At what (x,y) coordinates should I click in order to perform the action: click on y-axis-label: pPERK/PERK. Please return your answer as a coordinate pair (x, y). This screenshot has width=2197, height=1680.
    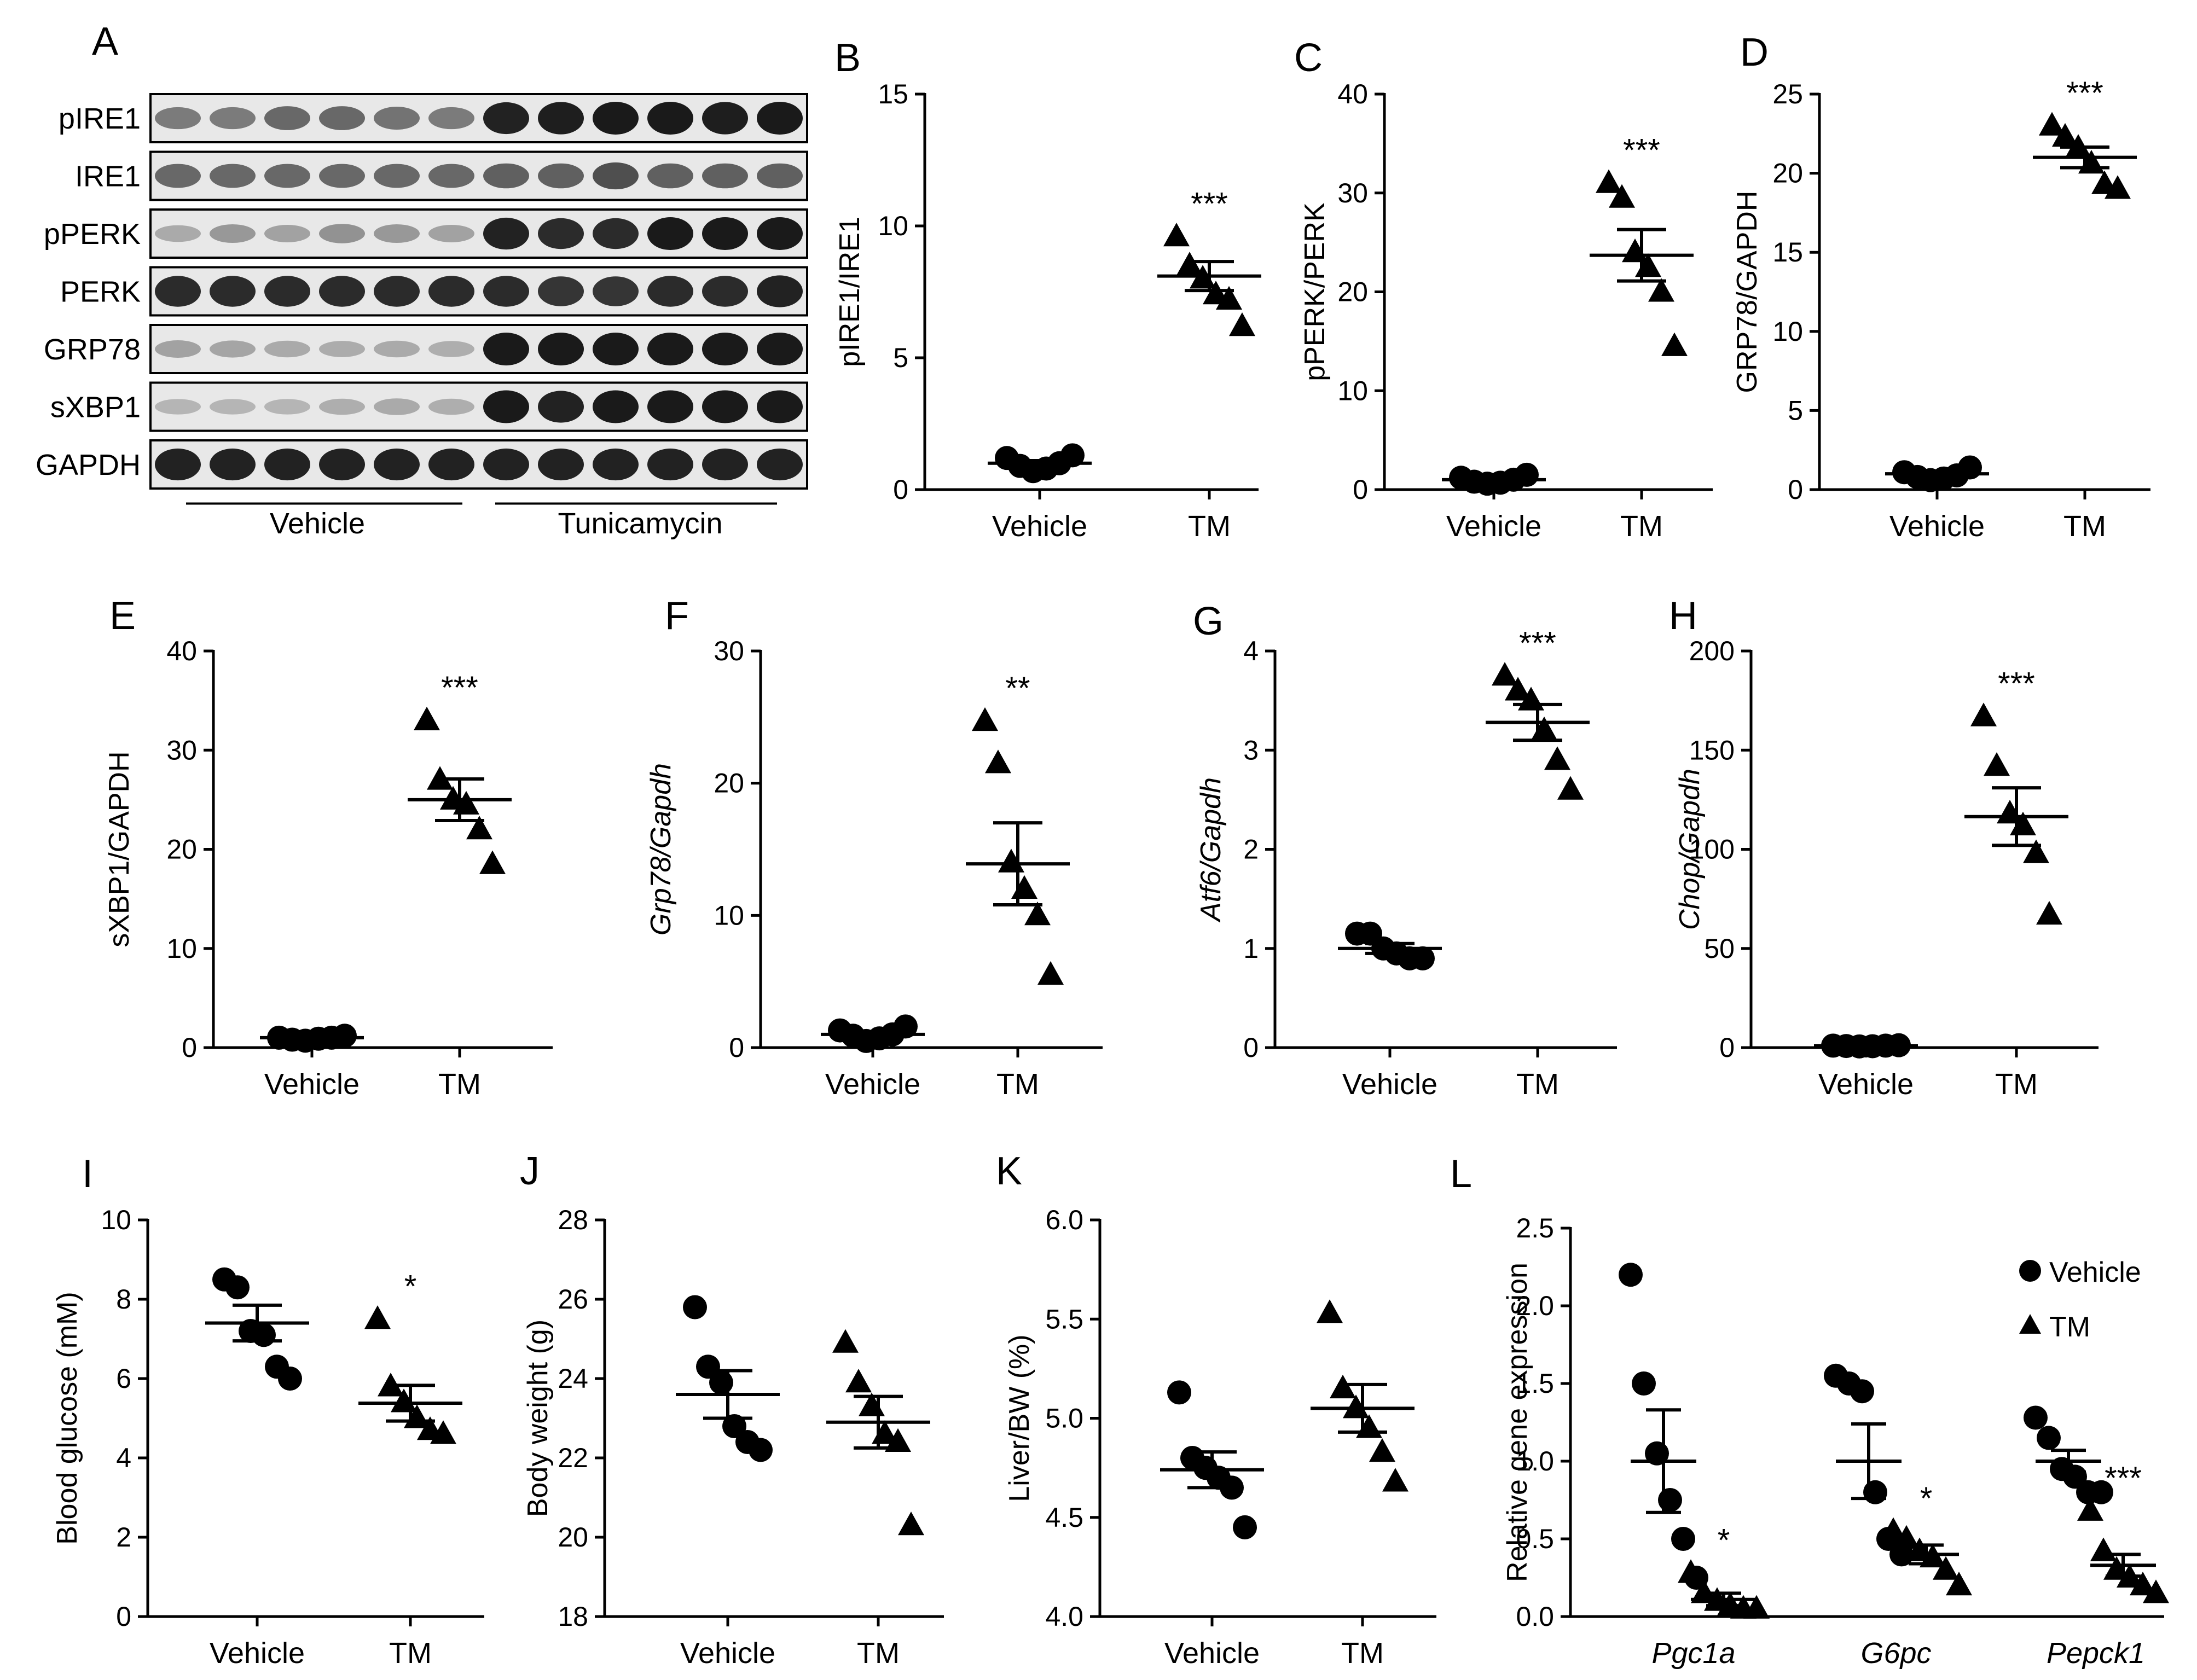
    Looking at the image, I should click on (1315, 291).